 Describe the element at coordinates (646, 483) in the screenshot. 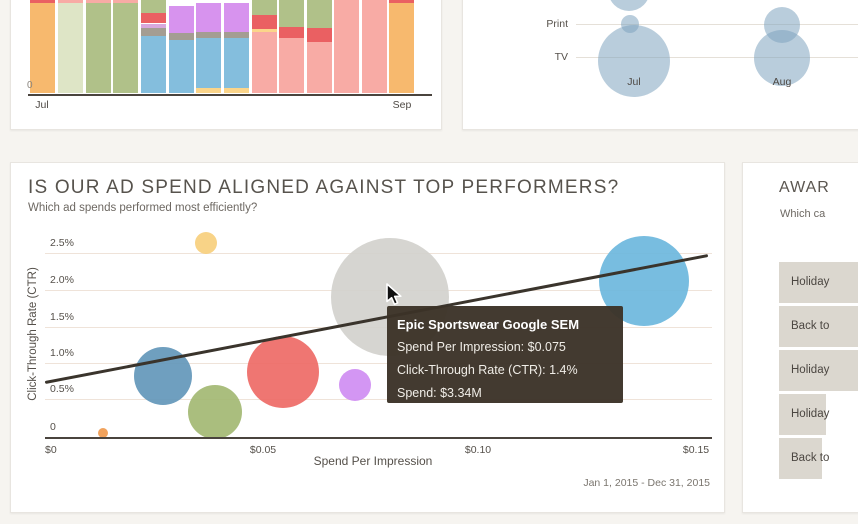

I see `date-range-label: Jan 1, 2015 - Dec 31, 2015` at that location.